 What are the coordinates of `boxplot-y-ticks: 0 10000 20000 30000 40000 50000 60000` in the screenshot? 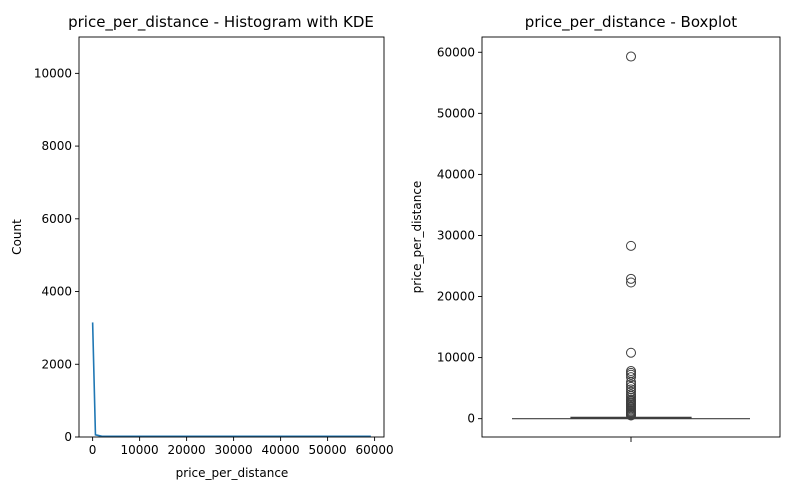 It's located at (459, 235).